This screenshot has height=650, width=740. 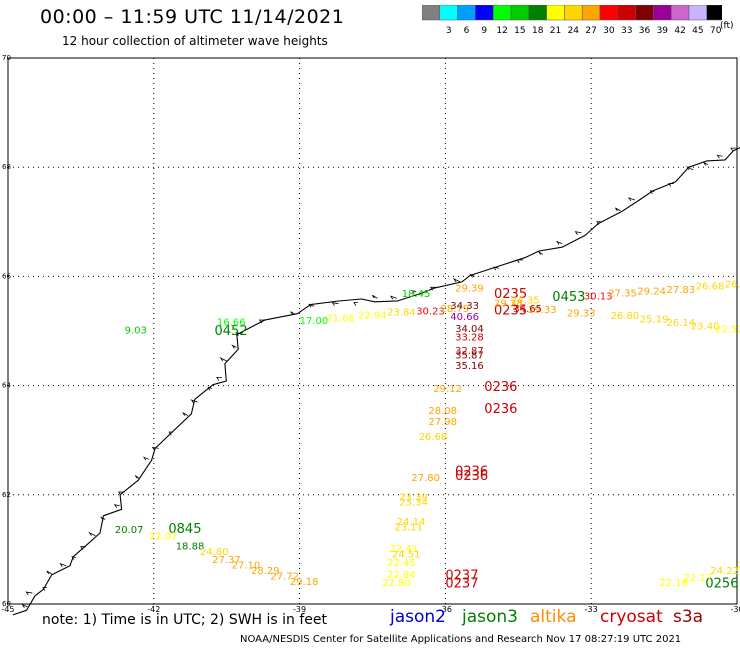 I want to click on longitude-tick-label: -39, so click(x=299, y=609).